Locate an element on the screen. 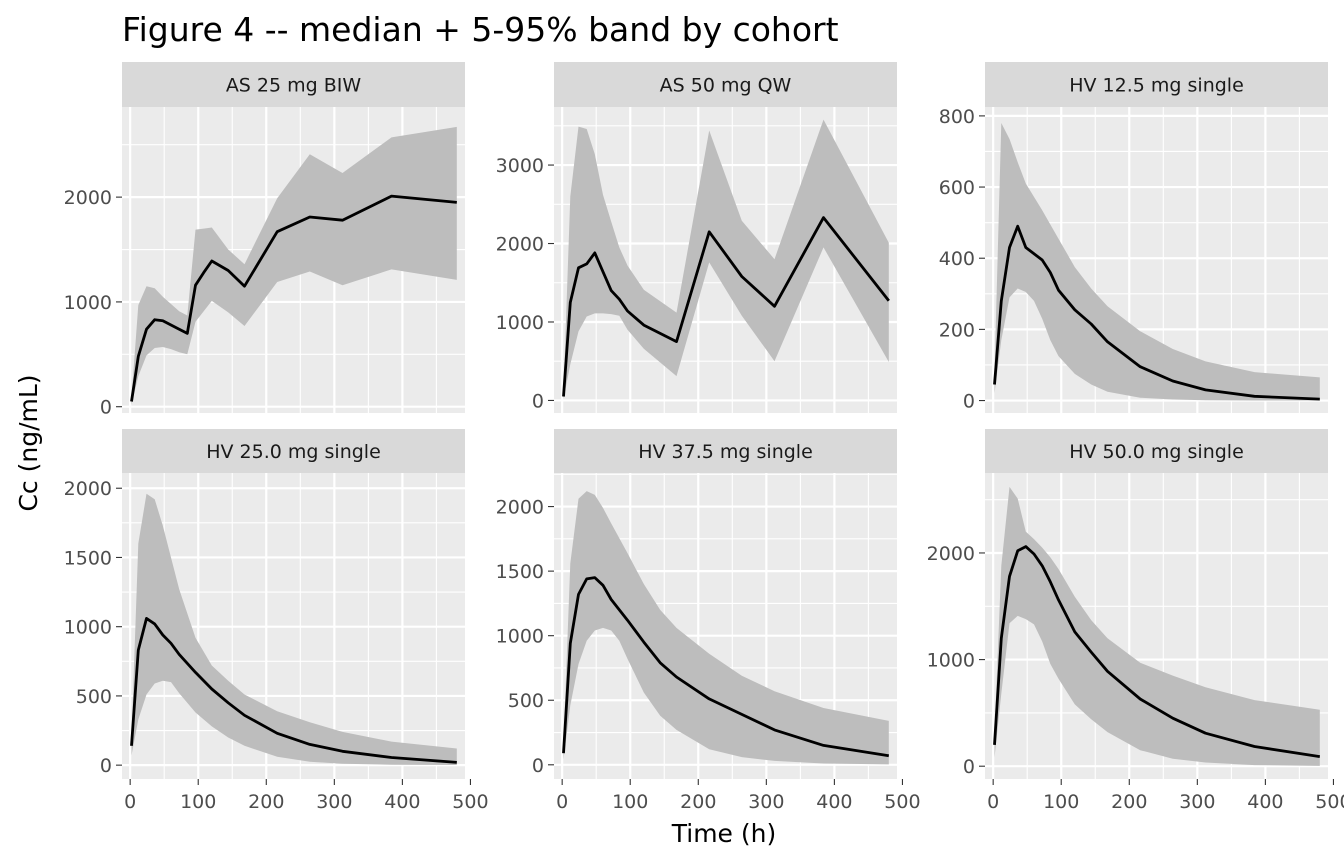 This screenshot has width=1344, height=864. y-axis-title: Cc (ng/mL) is located at coordinates (28, 442).